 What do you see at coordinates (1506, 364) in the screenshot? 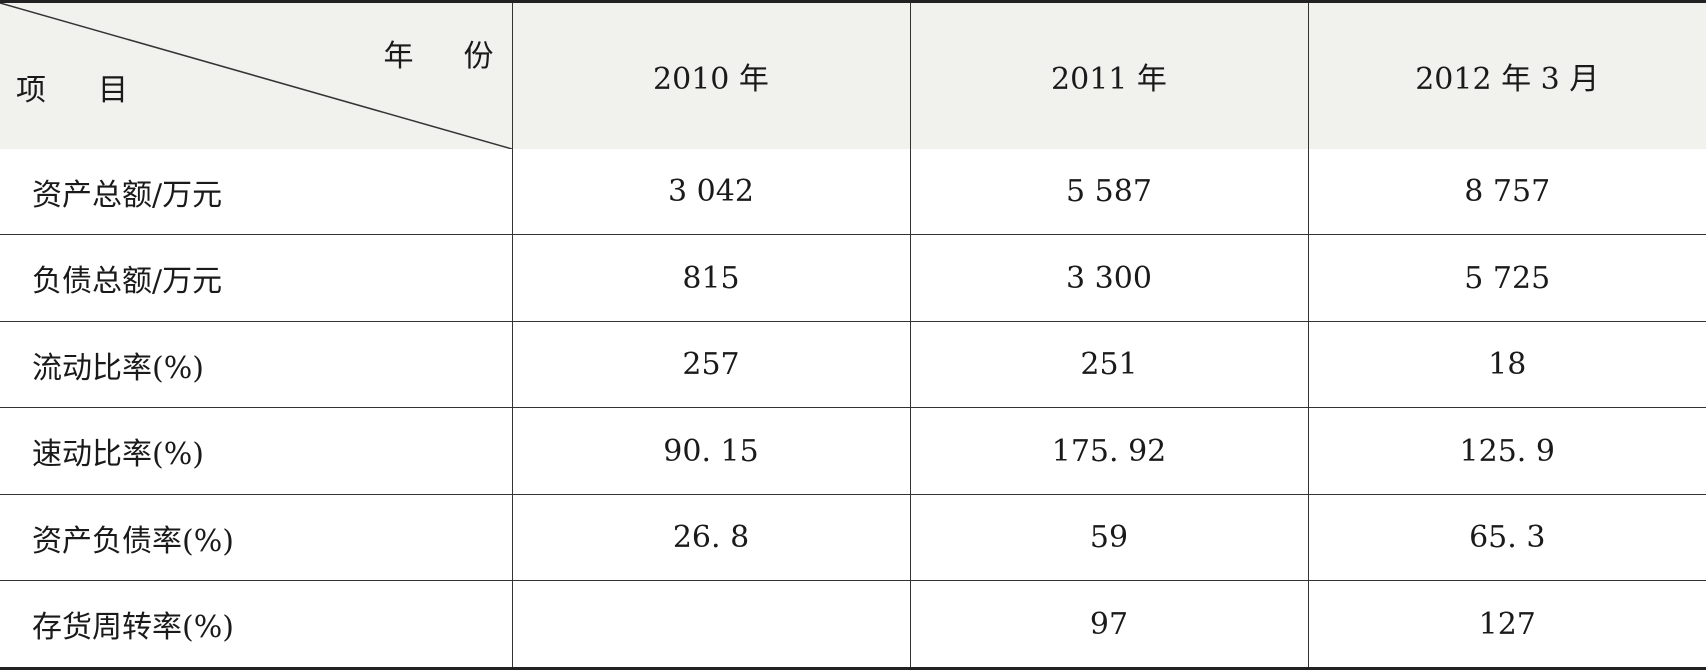
I see `table-cell: 18` at bounding box center [1506, 364].